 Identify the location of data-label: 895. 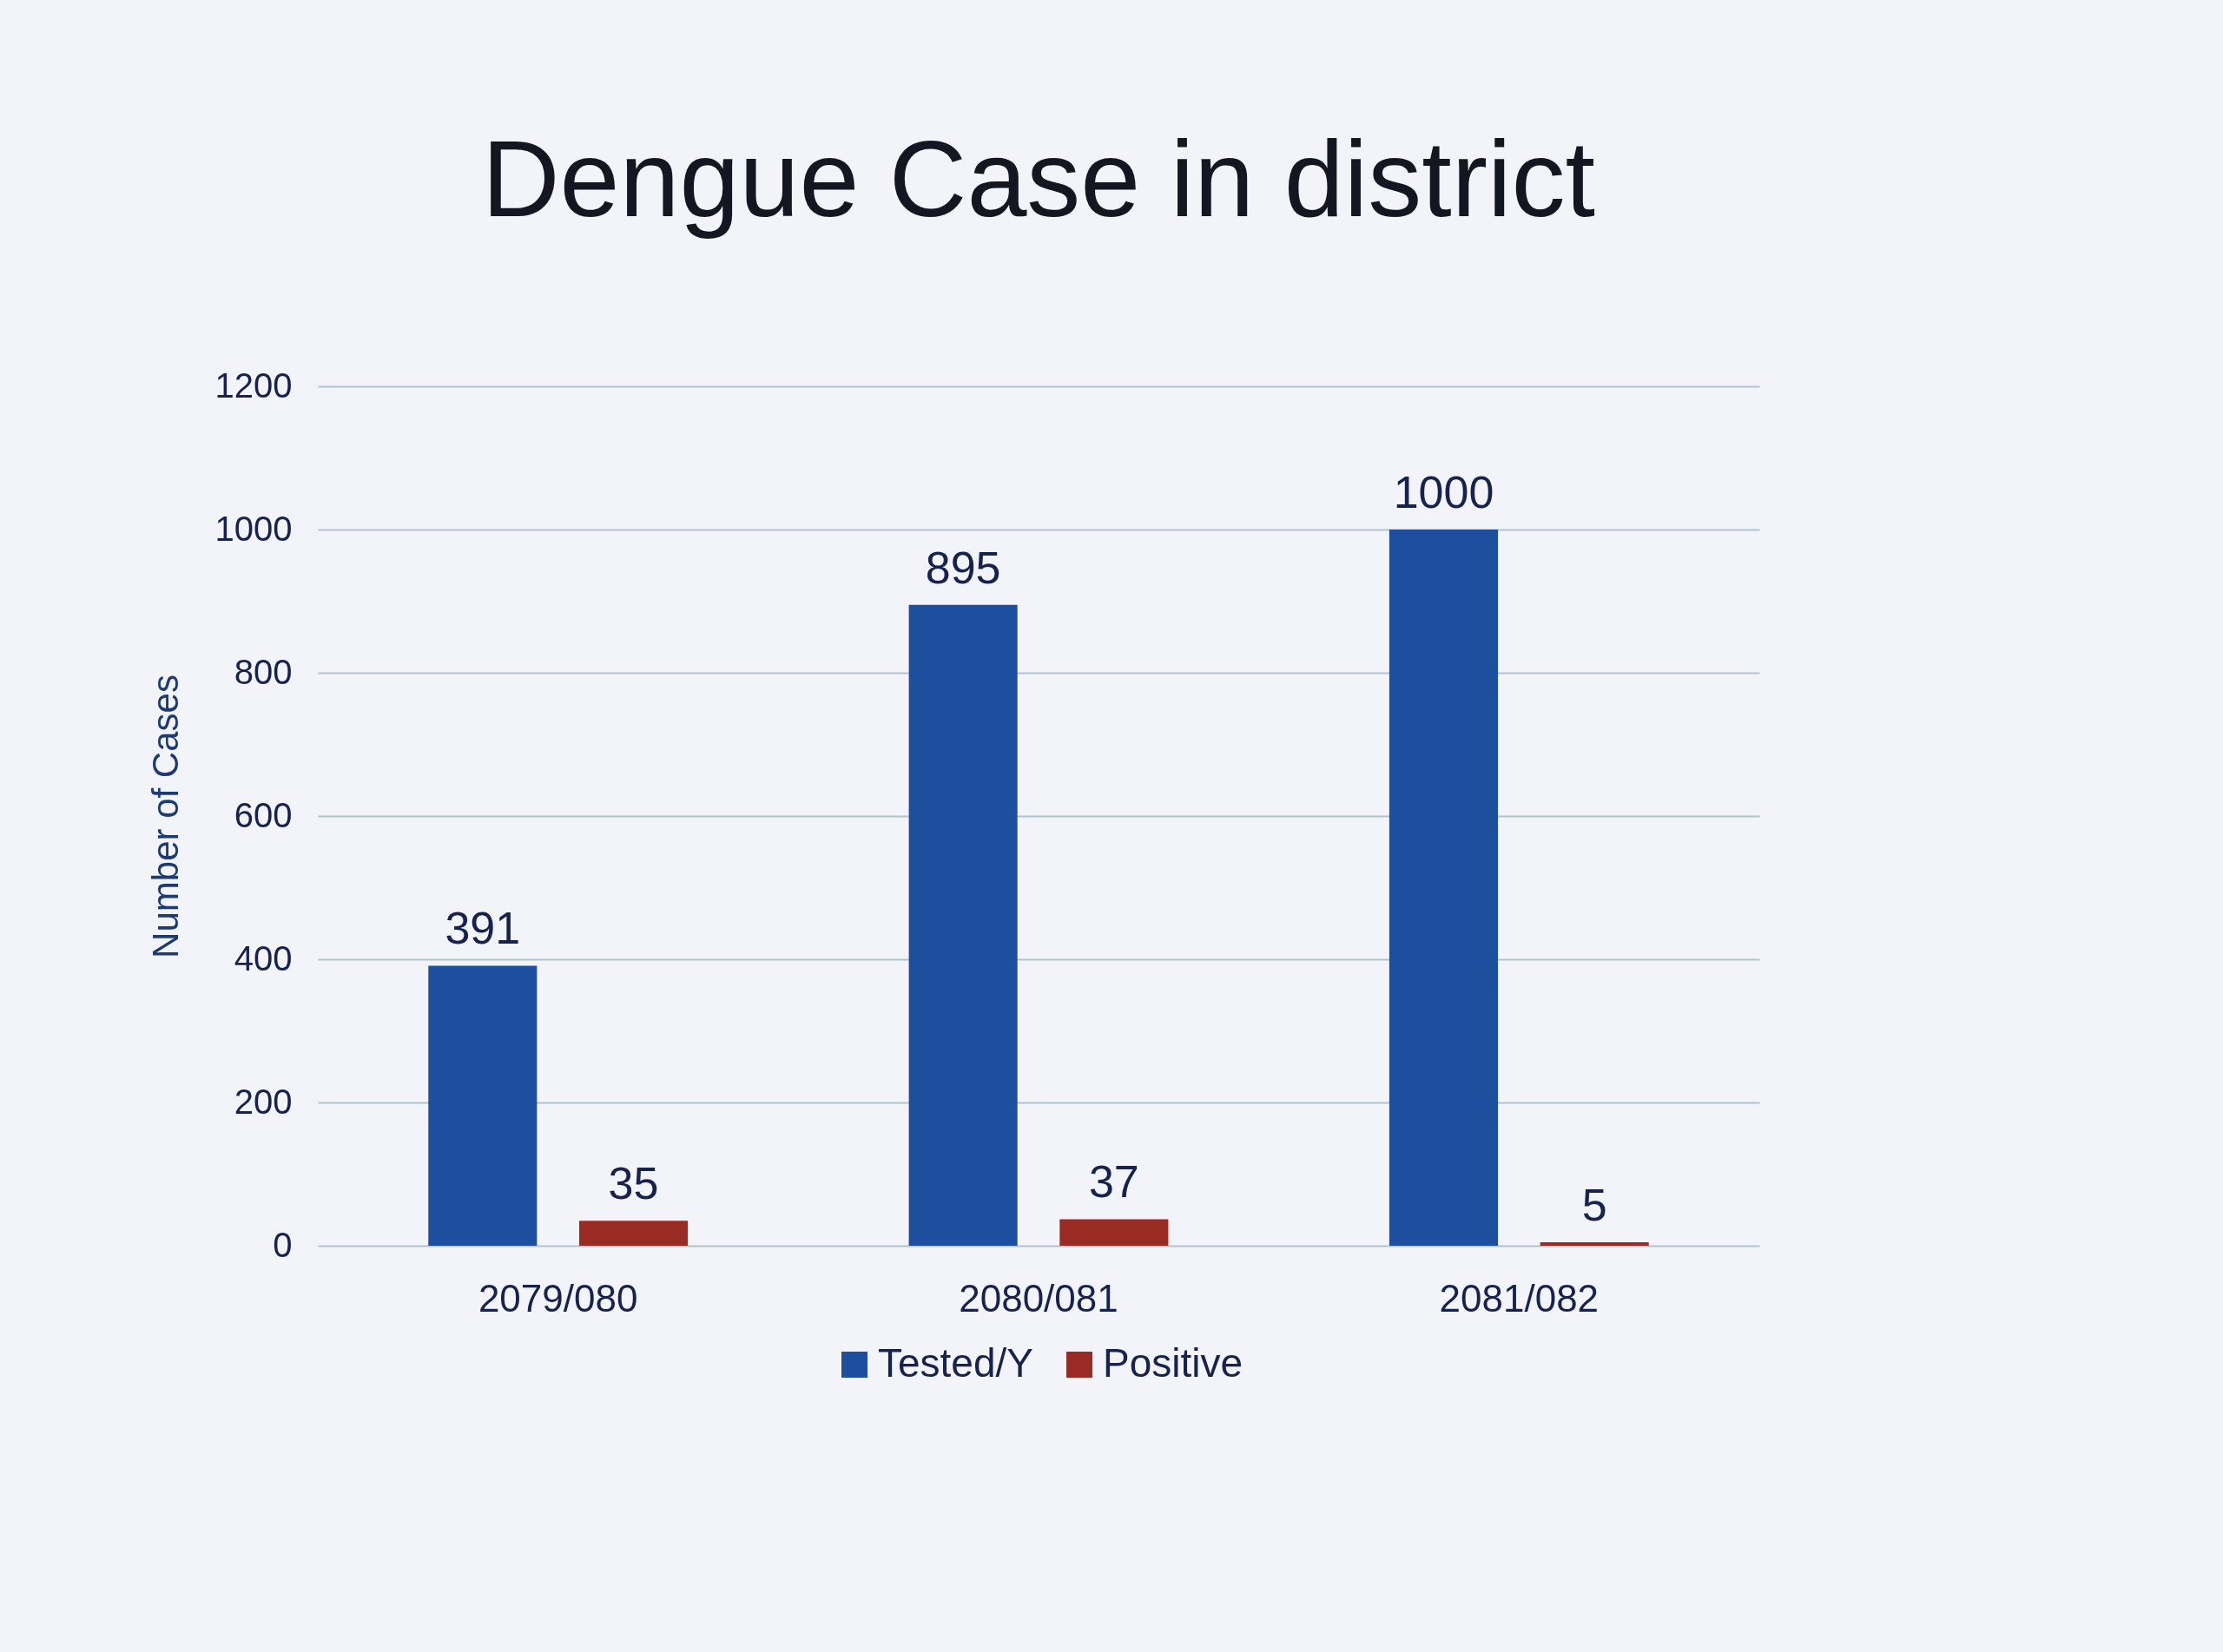
(963, 567).